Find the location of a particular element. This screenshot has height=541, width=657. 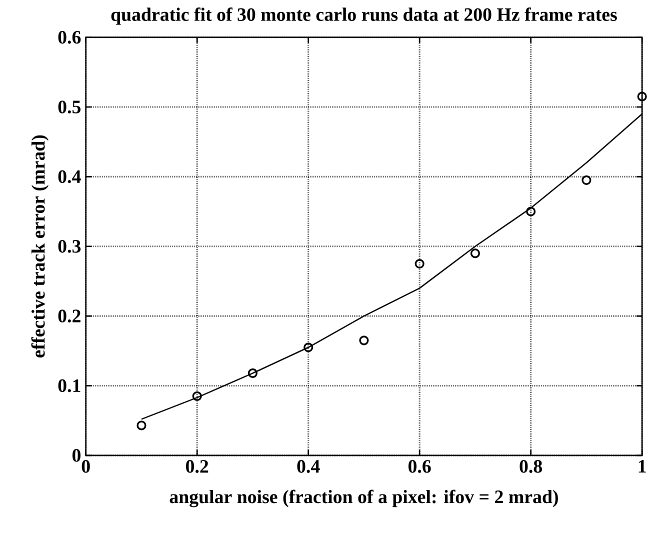

x-tick-label: 0.8 is located at coordinates (531, 466).